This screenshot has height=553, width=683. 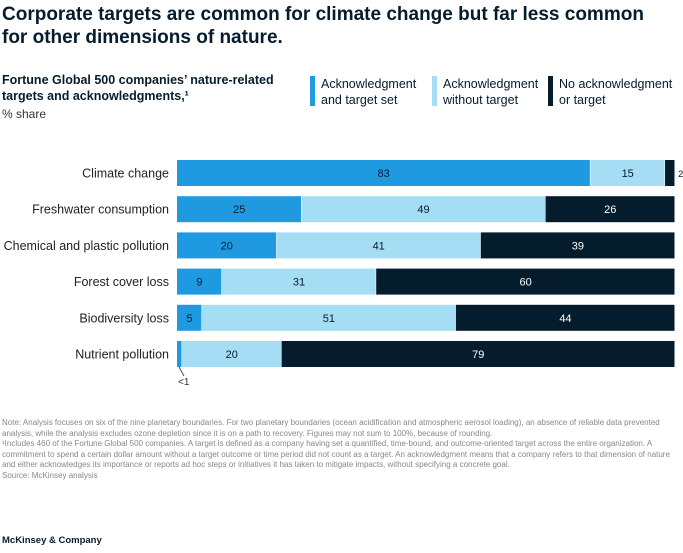 I want to click on data-label-chemical-and-plastic-pollution-2: 39, so click(x=578, y=246).